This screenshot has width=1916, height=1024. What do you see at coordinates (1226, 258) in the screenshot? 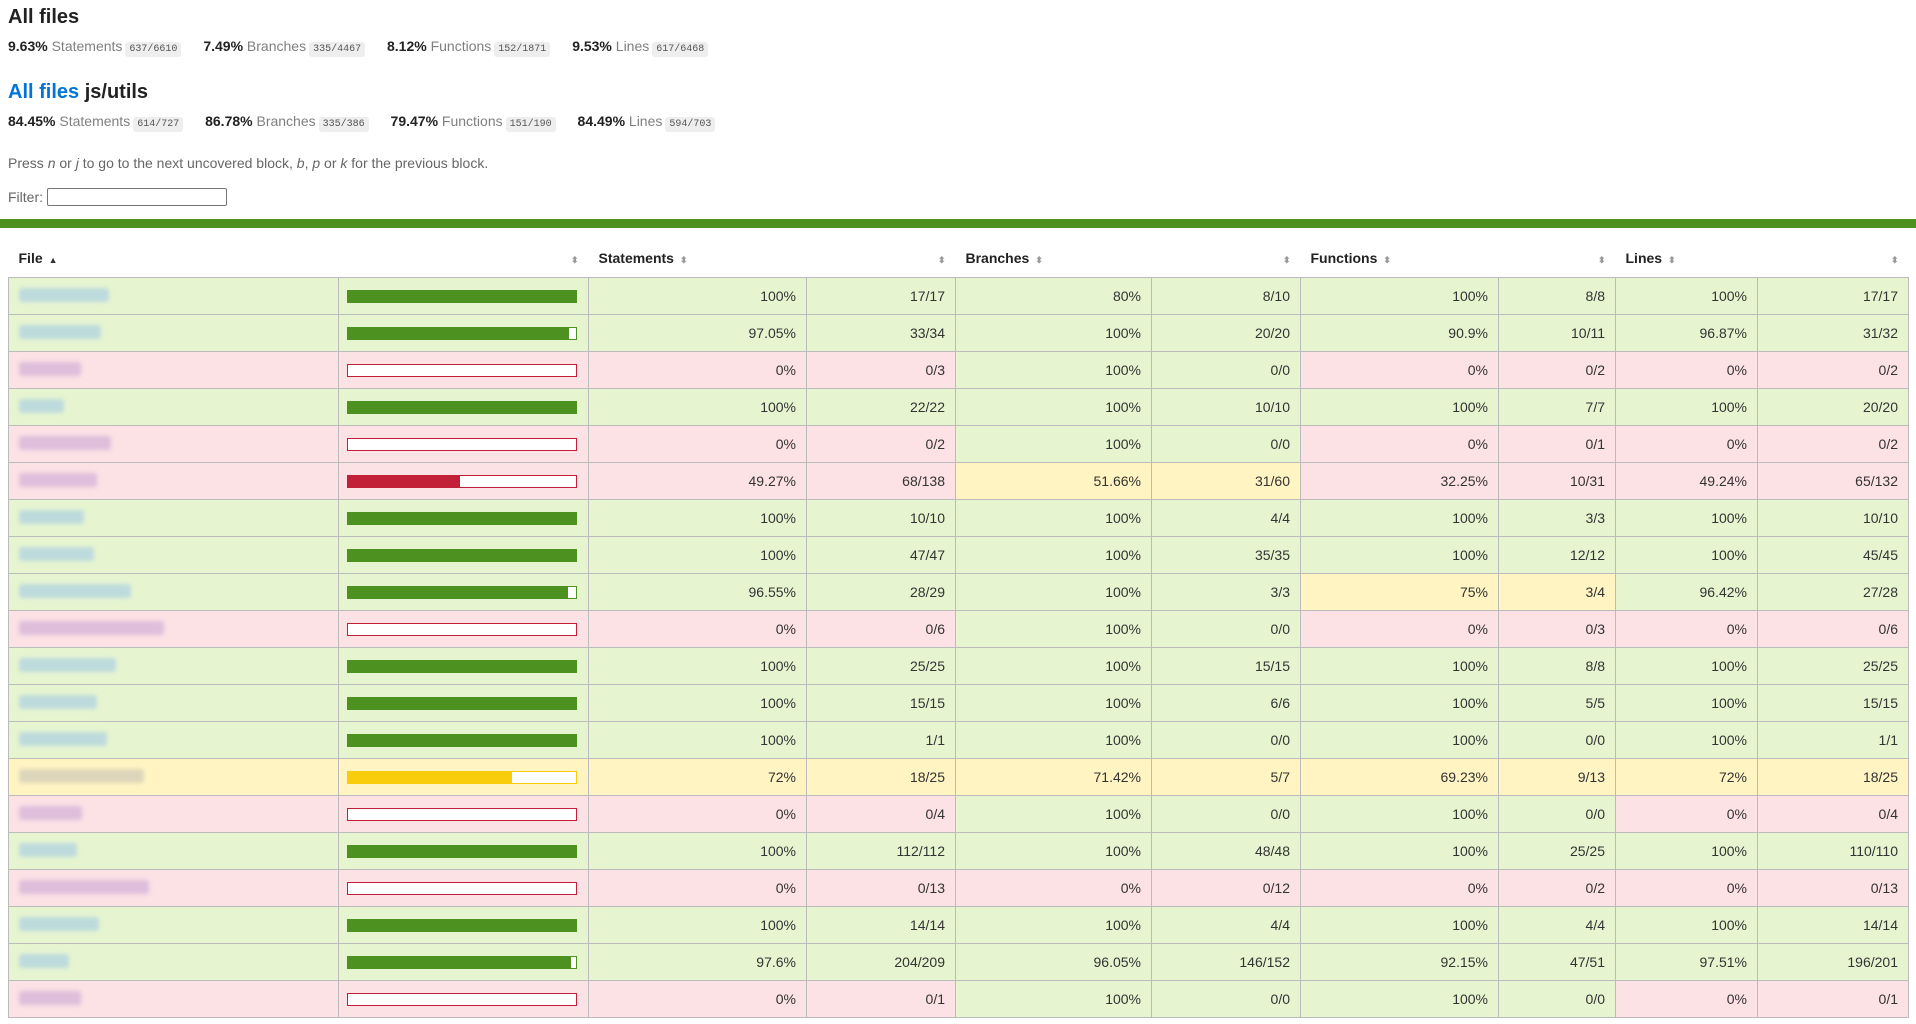
I see `branches-fraction-header: ⬍` at bounding box center [1226, 258].